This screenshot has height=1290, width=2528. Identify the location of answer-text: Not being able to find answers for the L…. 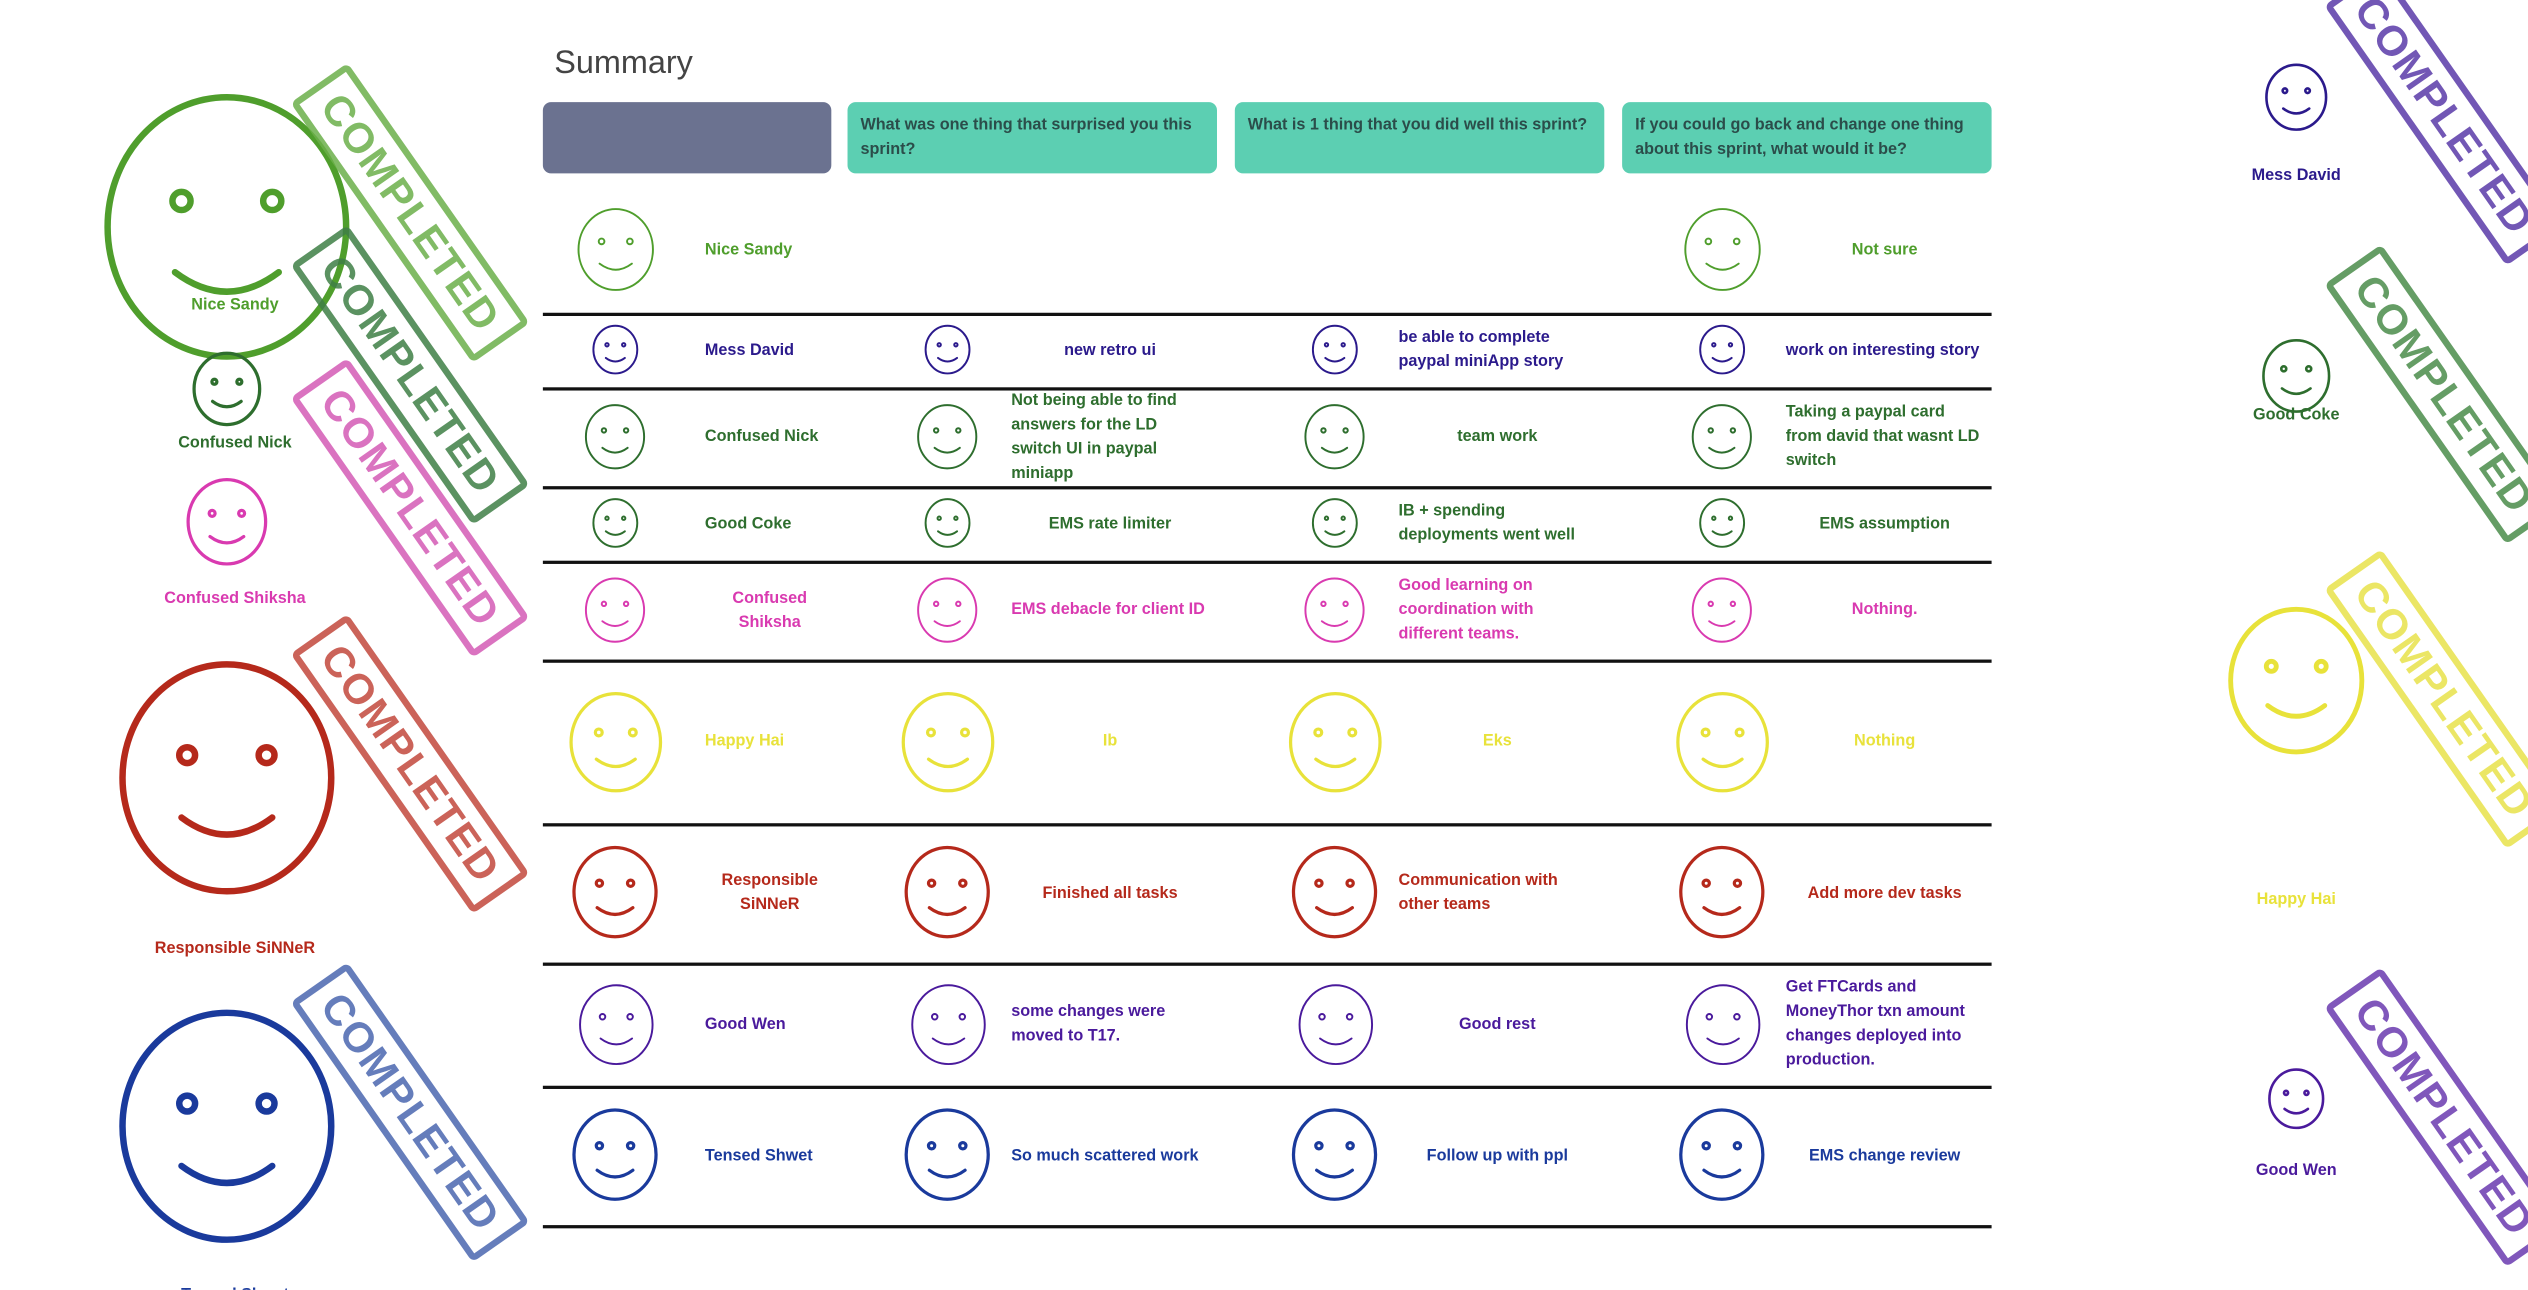
(1094, 437).